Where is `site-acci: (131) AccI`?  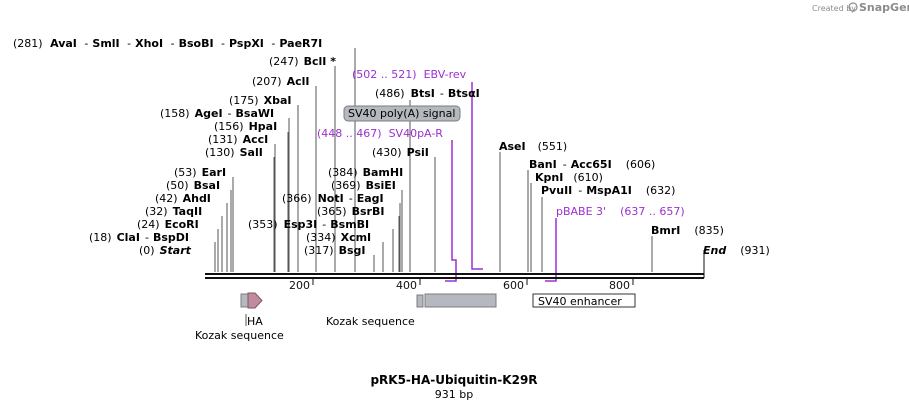
site-acci: (131) AccI is located at coordinates (238, 139).